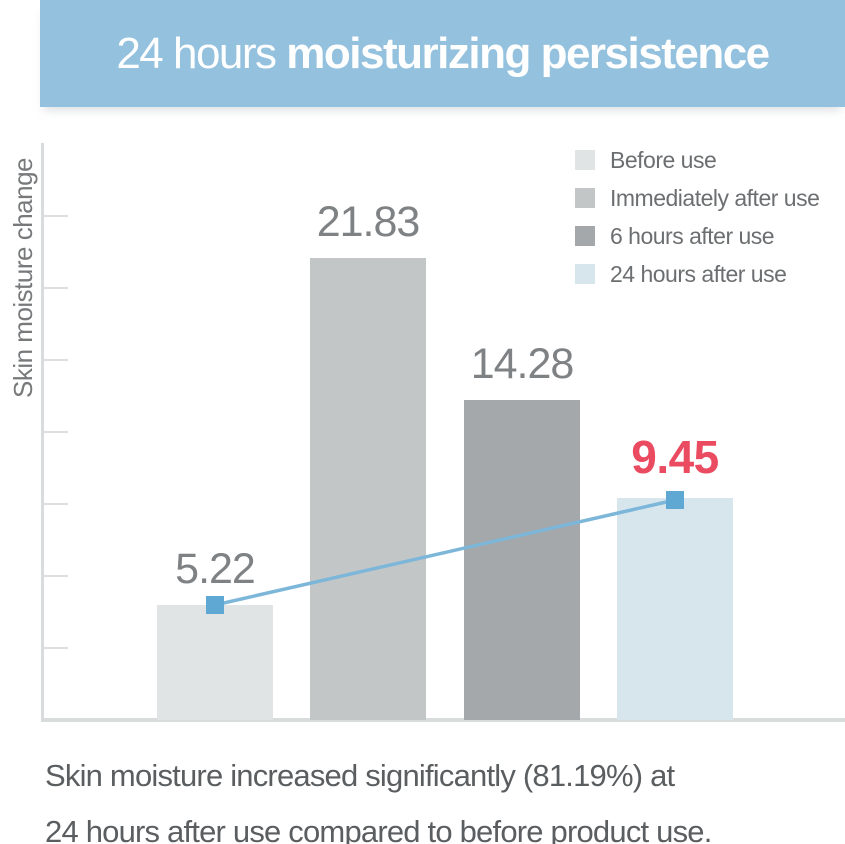 This screenshot has width=845, height=844. I want to click on trend-line, so click(445, 552).